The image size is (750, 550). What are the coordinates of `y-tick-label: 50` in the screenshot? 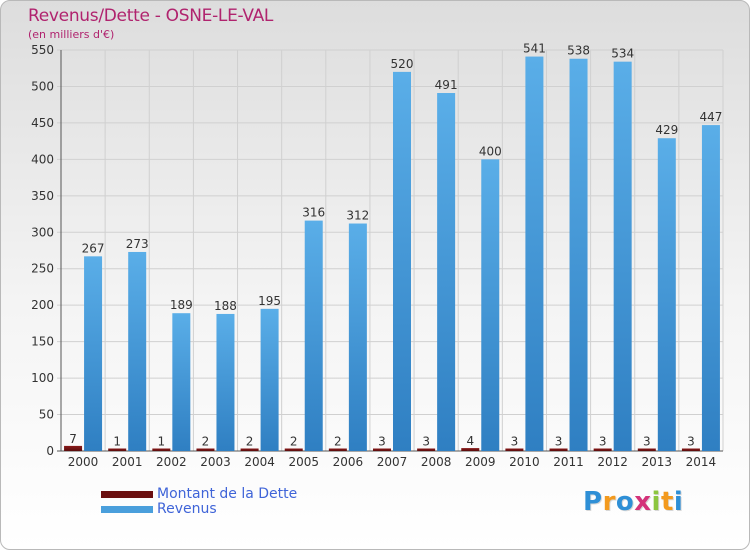 It's located at (46, 415).